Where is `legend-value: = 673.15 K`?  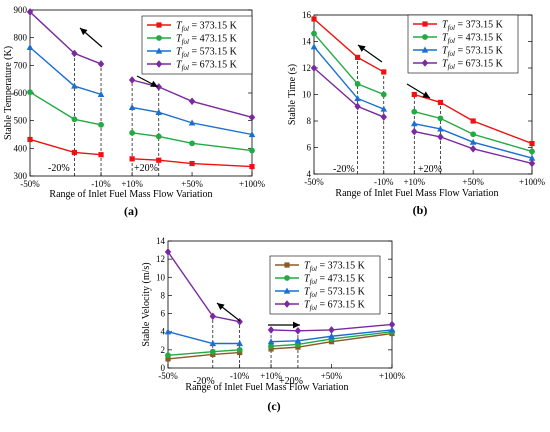 legend-value: = 673.15 K is located at coordinates (479, 64).